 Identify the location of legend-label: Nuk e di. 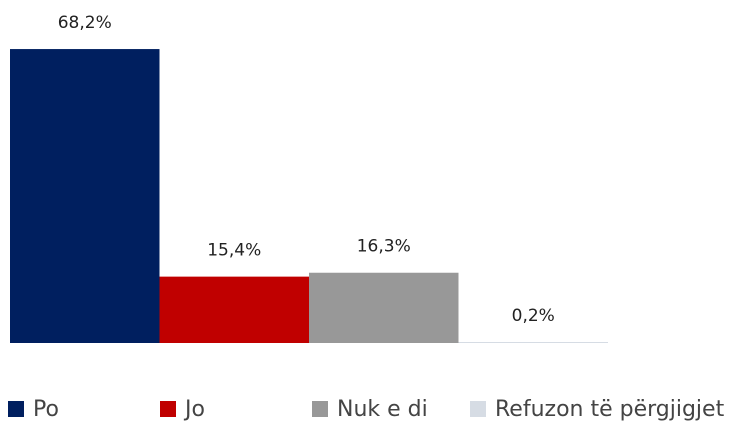
(382, 409).